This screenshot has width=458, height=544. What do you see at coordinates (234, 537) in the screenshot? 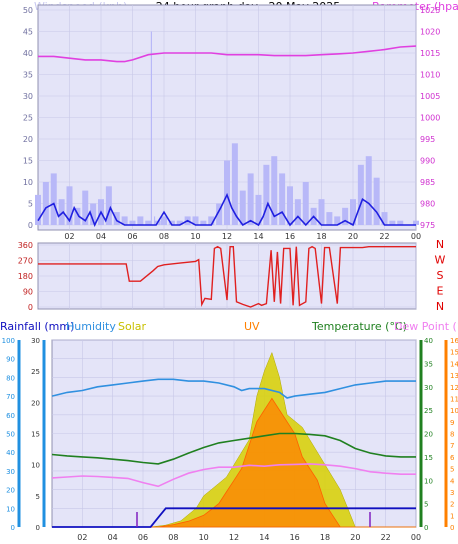
I see `x-tick-label: 12` at bounding box center [234, 537].